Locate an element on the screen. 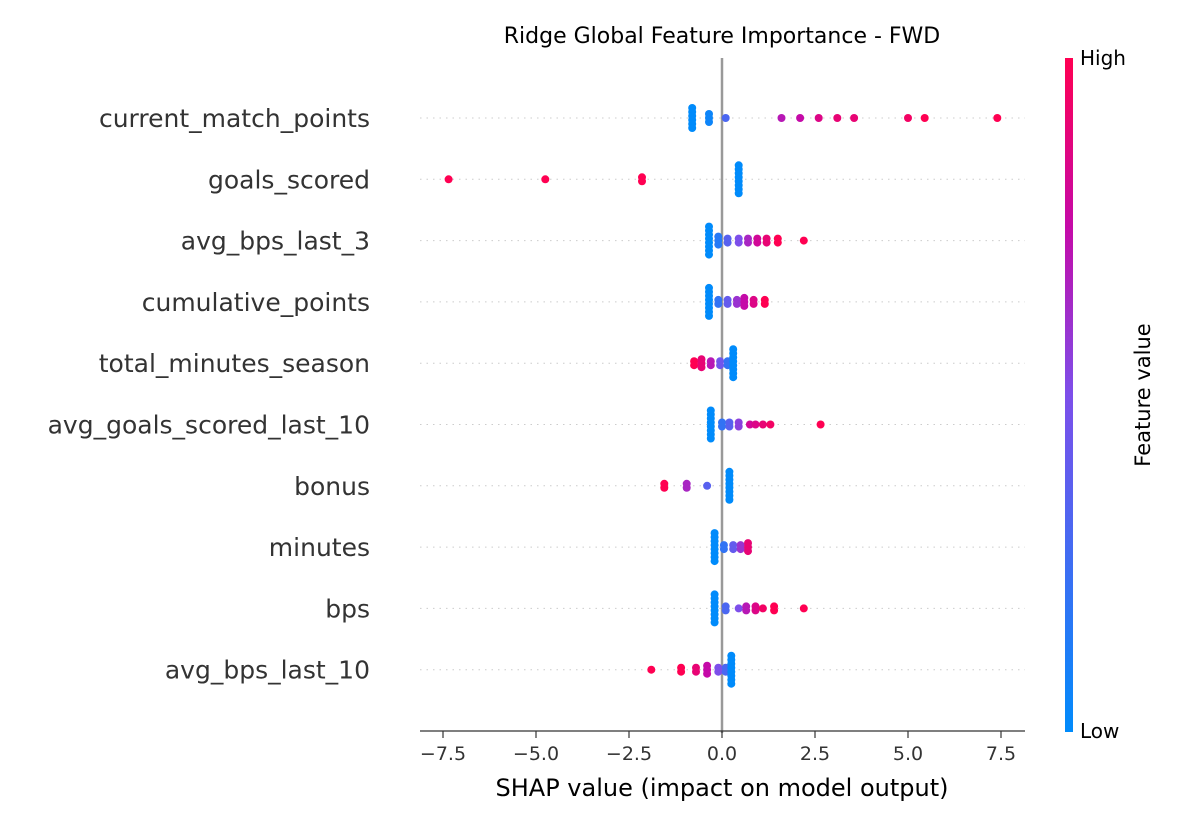  feature-label: minutes is located at coordinates (319, 547).